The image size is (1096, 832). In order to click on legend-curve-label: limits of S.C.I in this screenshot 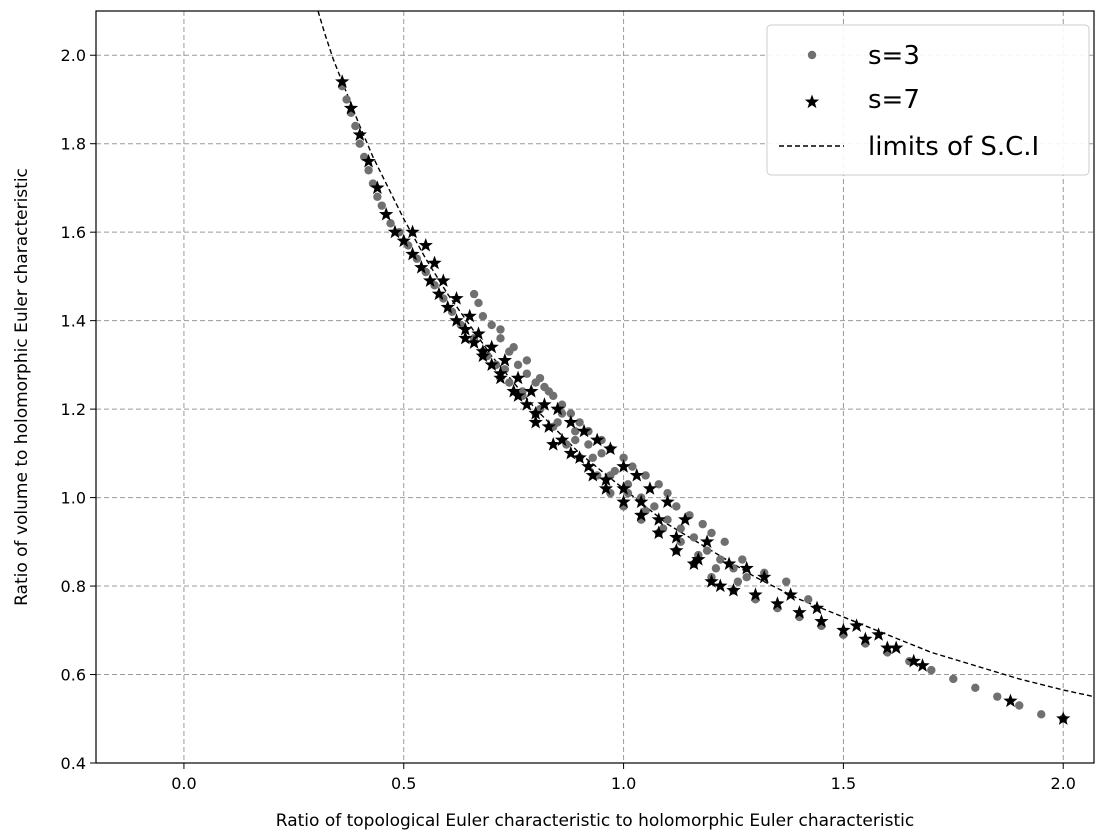, I will do `click(953, 147)`.